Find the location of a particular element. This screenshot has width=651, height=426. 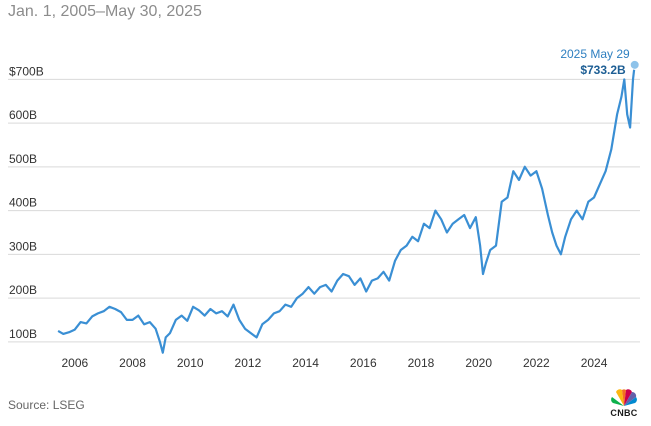

y-tick-label-500: 500B is located at coordinates (23, 159).